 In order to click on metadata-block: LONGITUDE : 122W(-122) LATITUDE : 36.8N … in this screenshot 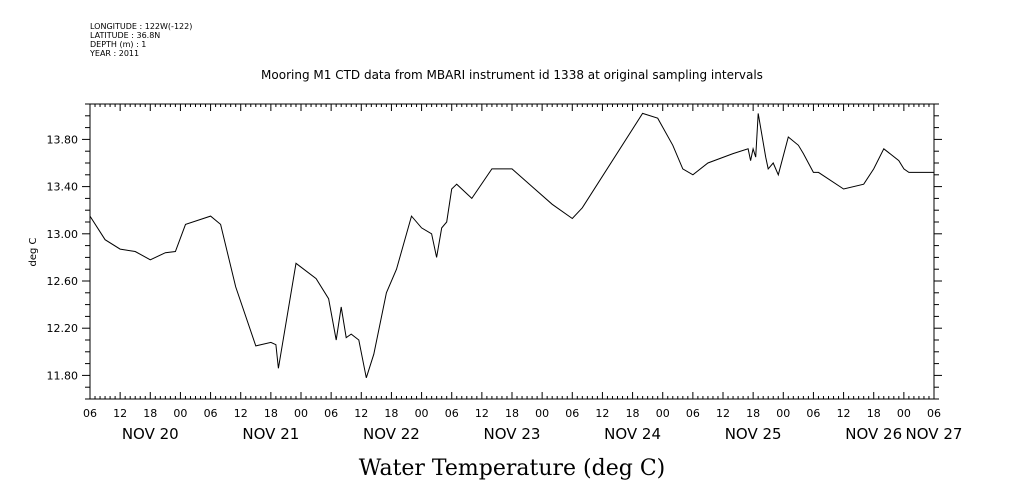, I will do `click(141, 40)`.